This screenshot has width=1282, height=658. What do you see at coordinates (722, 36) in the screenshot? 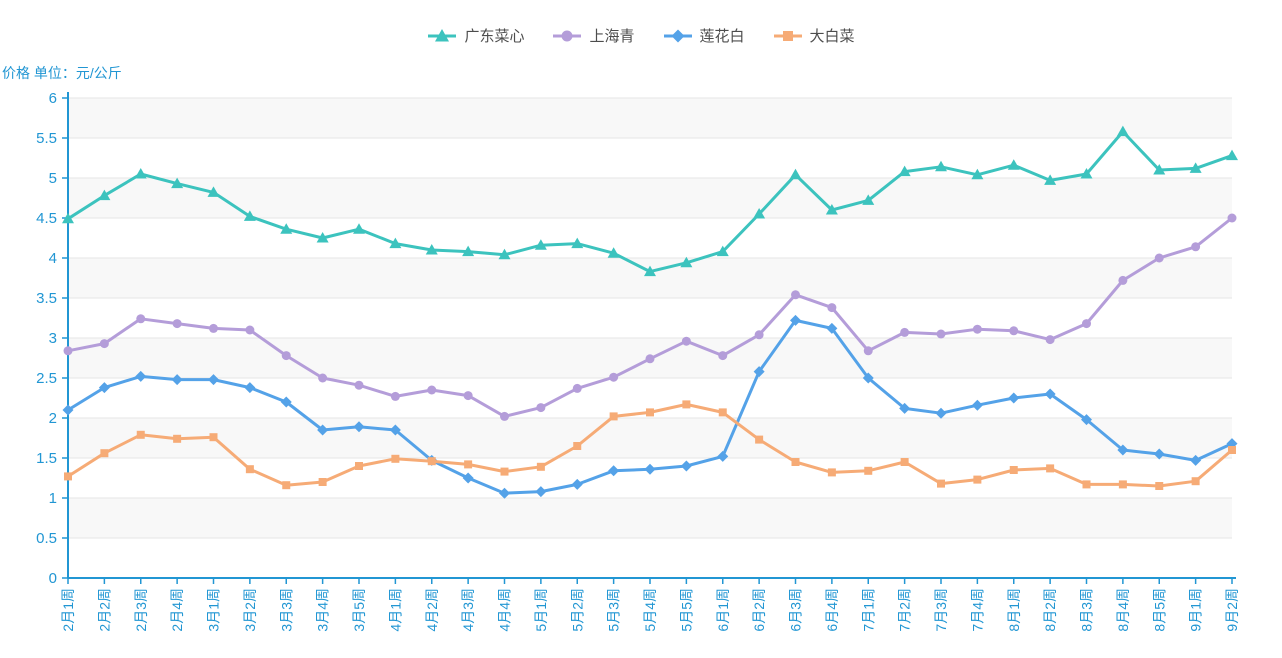
I see `legend-label: 莲花白` at bounding box center [722, 36].